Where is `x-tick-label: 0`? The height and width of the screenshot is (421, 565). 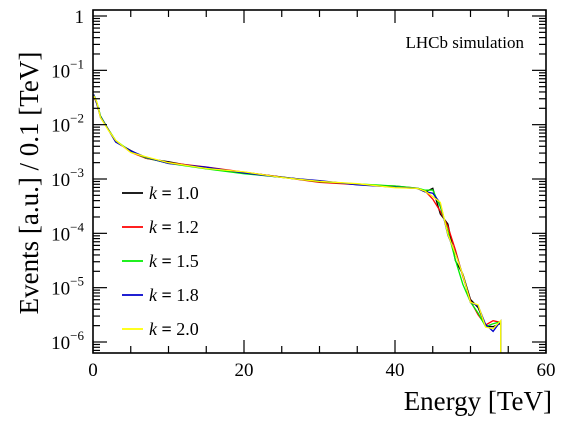 x-tick-label: 0 is located at coordinates (93, 370).